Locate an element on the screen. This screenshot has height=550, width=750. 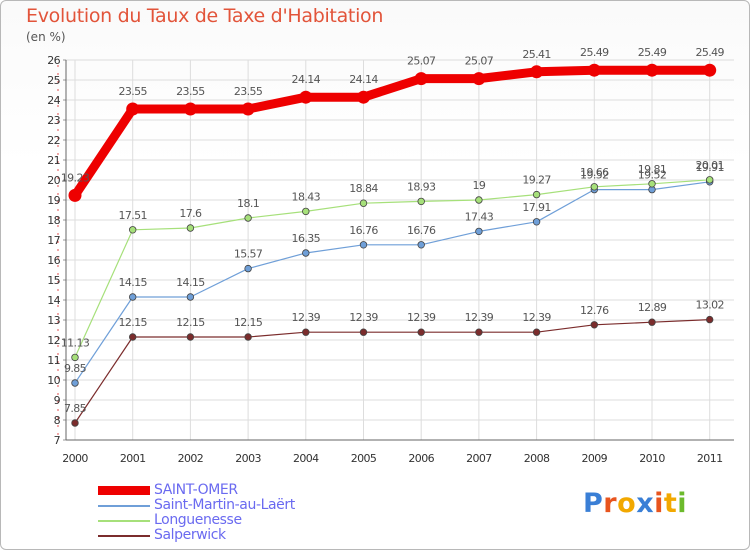
x-tick-label: 2003 is located at coordinates (248, 458).